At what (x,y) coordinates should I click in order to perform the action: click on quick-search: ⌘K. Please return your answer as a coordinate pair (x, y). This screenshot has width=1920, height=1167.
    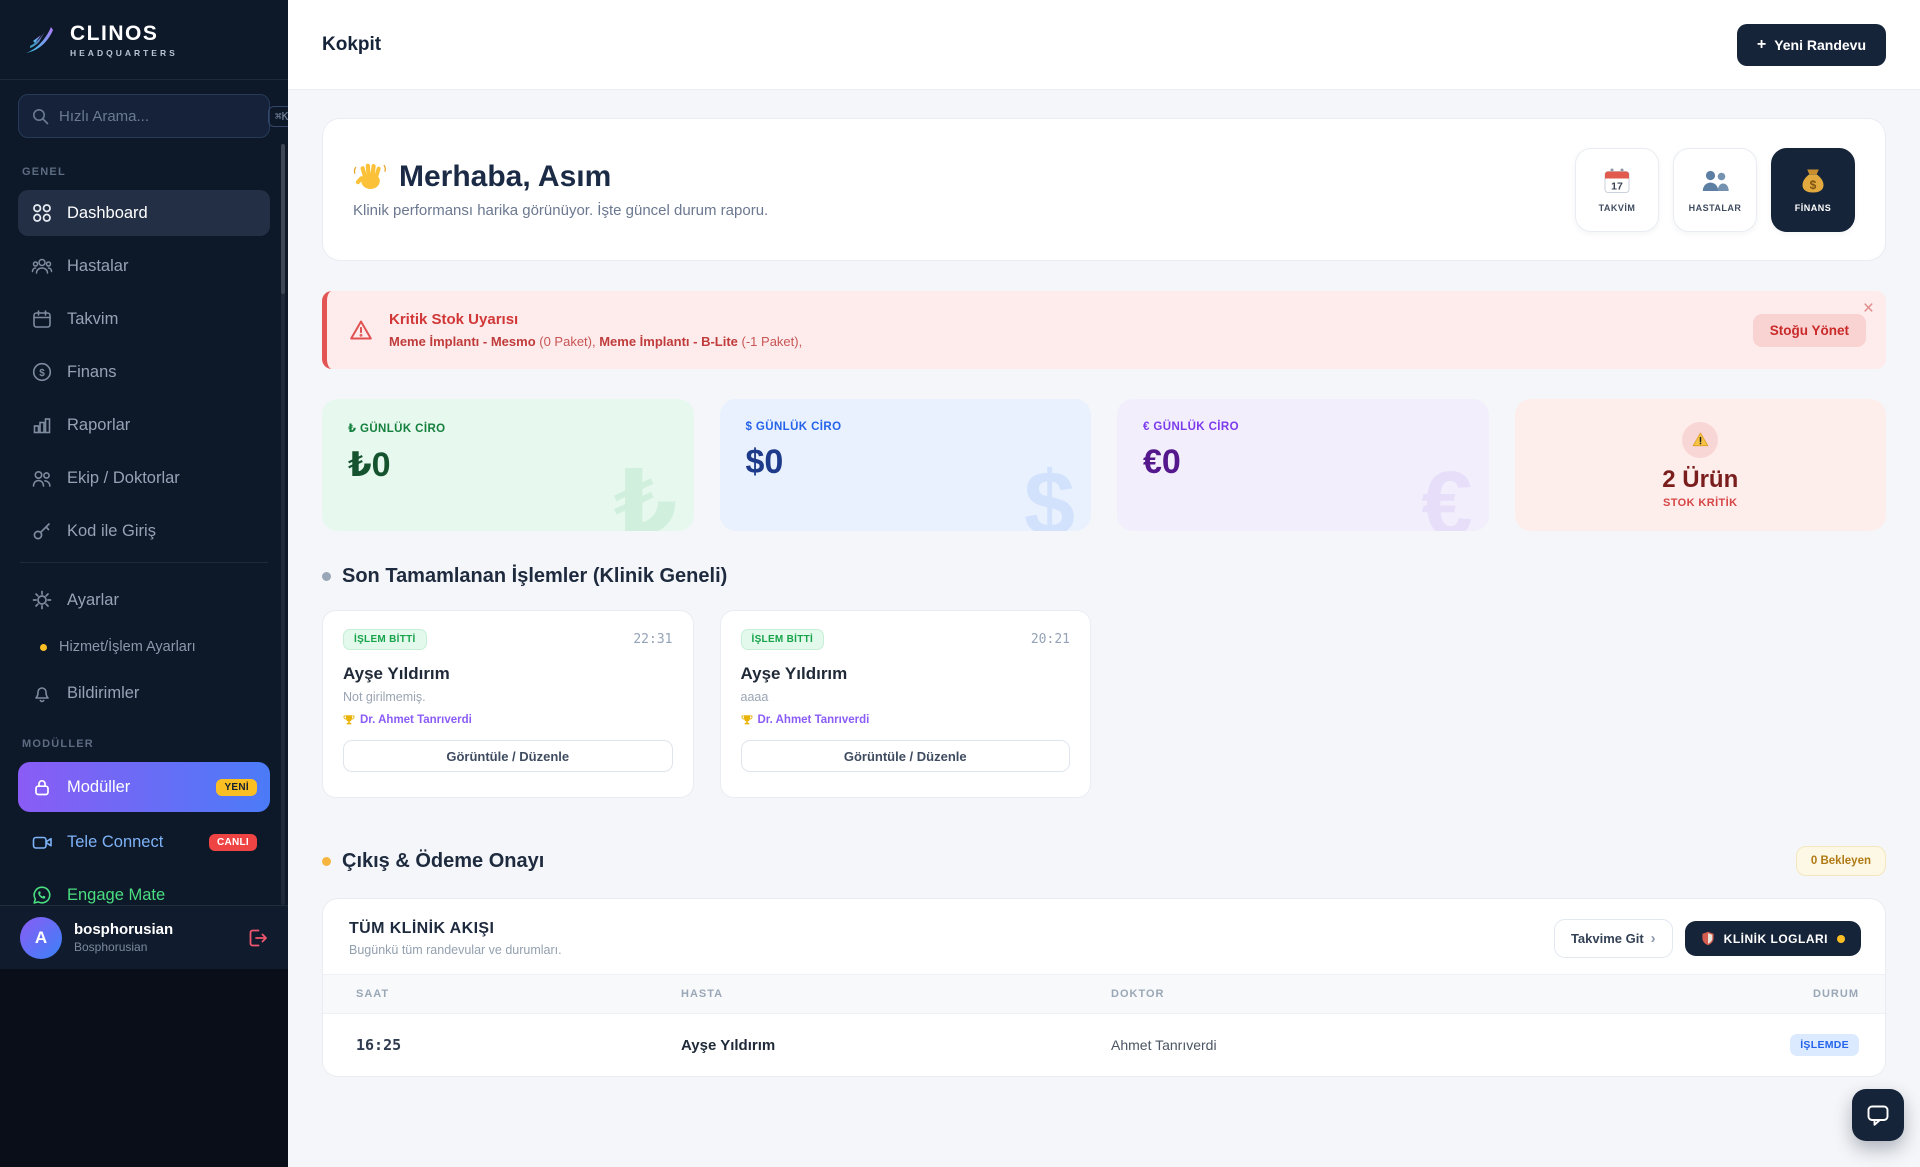
    Looking at the image, I should click on (157, 116).